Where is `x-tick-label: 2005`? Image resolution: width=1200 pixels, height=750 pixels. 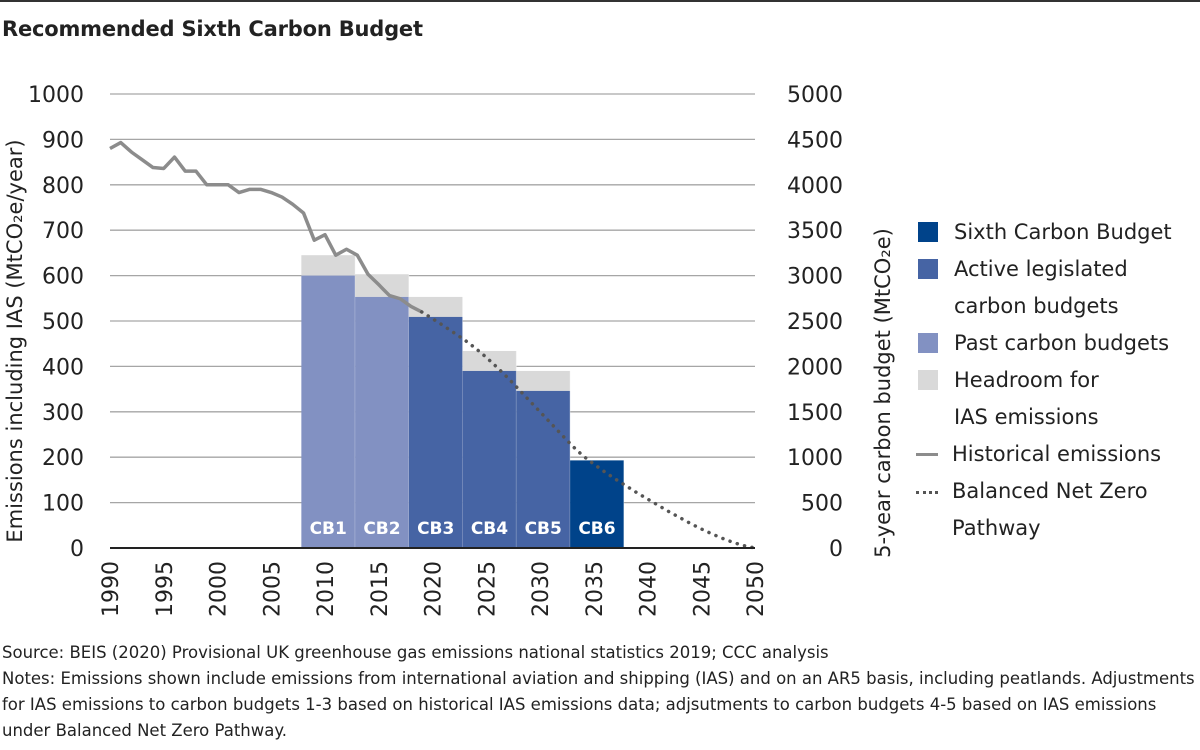 x-tick-label: 2005 is located at coordinates (272, 589).